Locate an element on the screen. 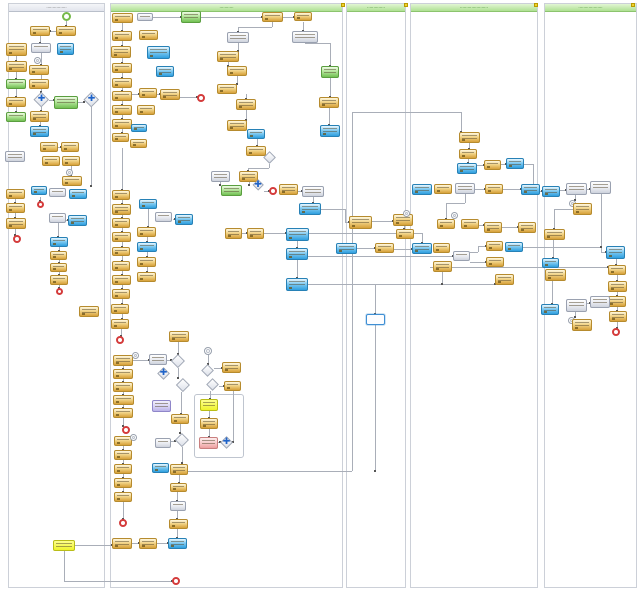 The image size is (640, 594). error-node-pink is located at coordinates (208, 443).